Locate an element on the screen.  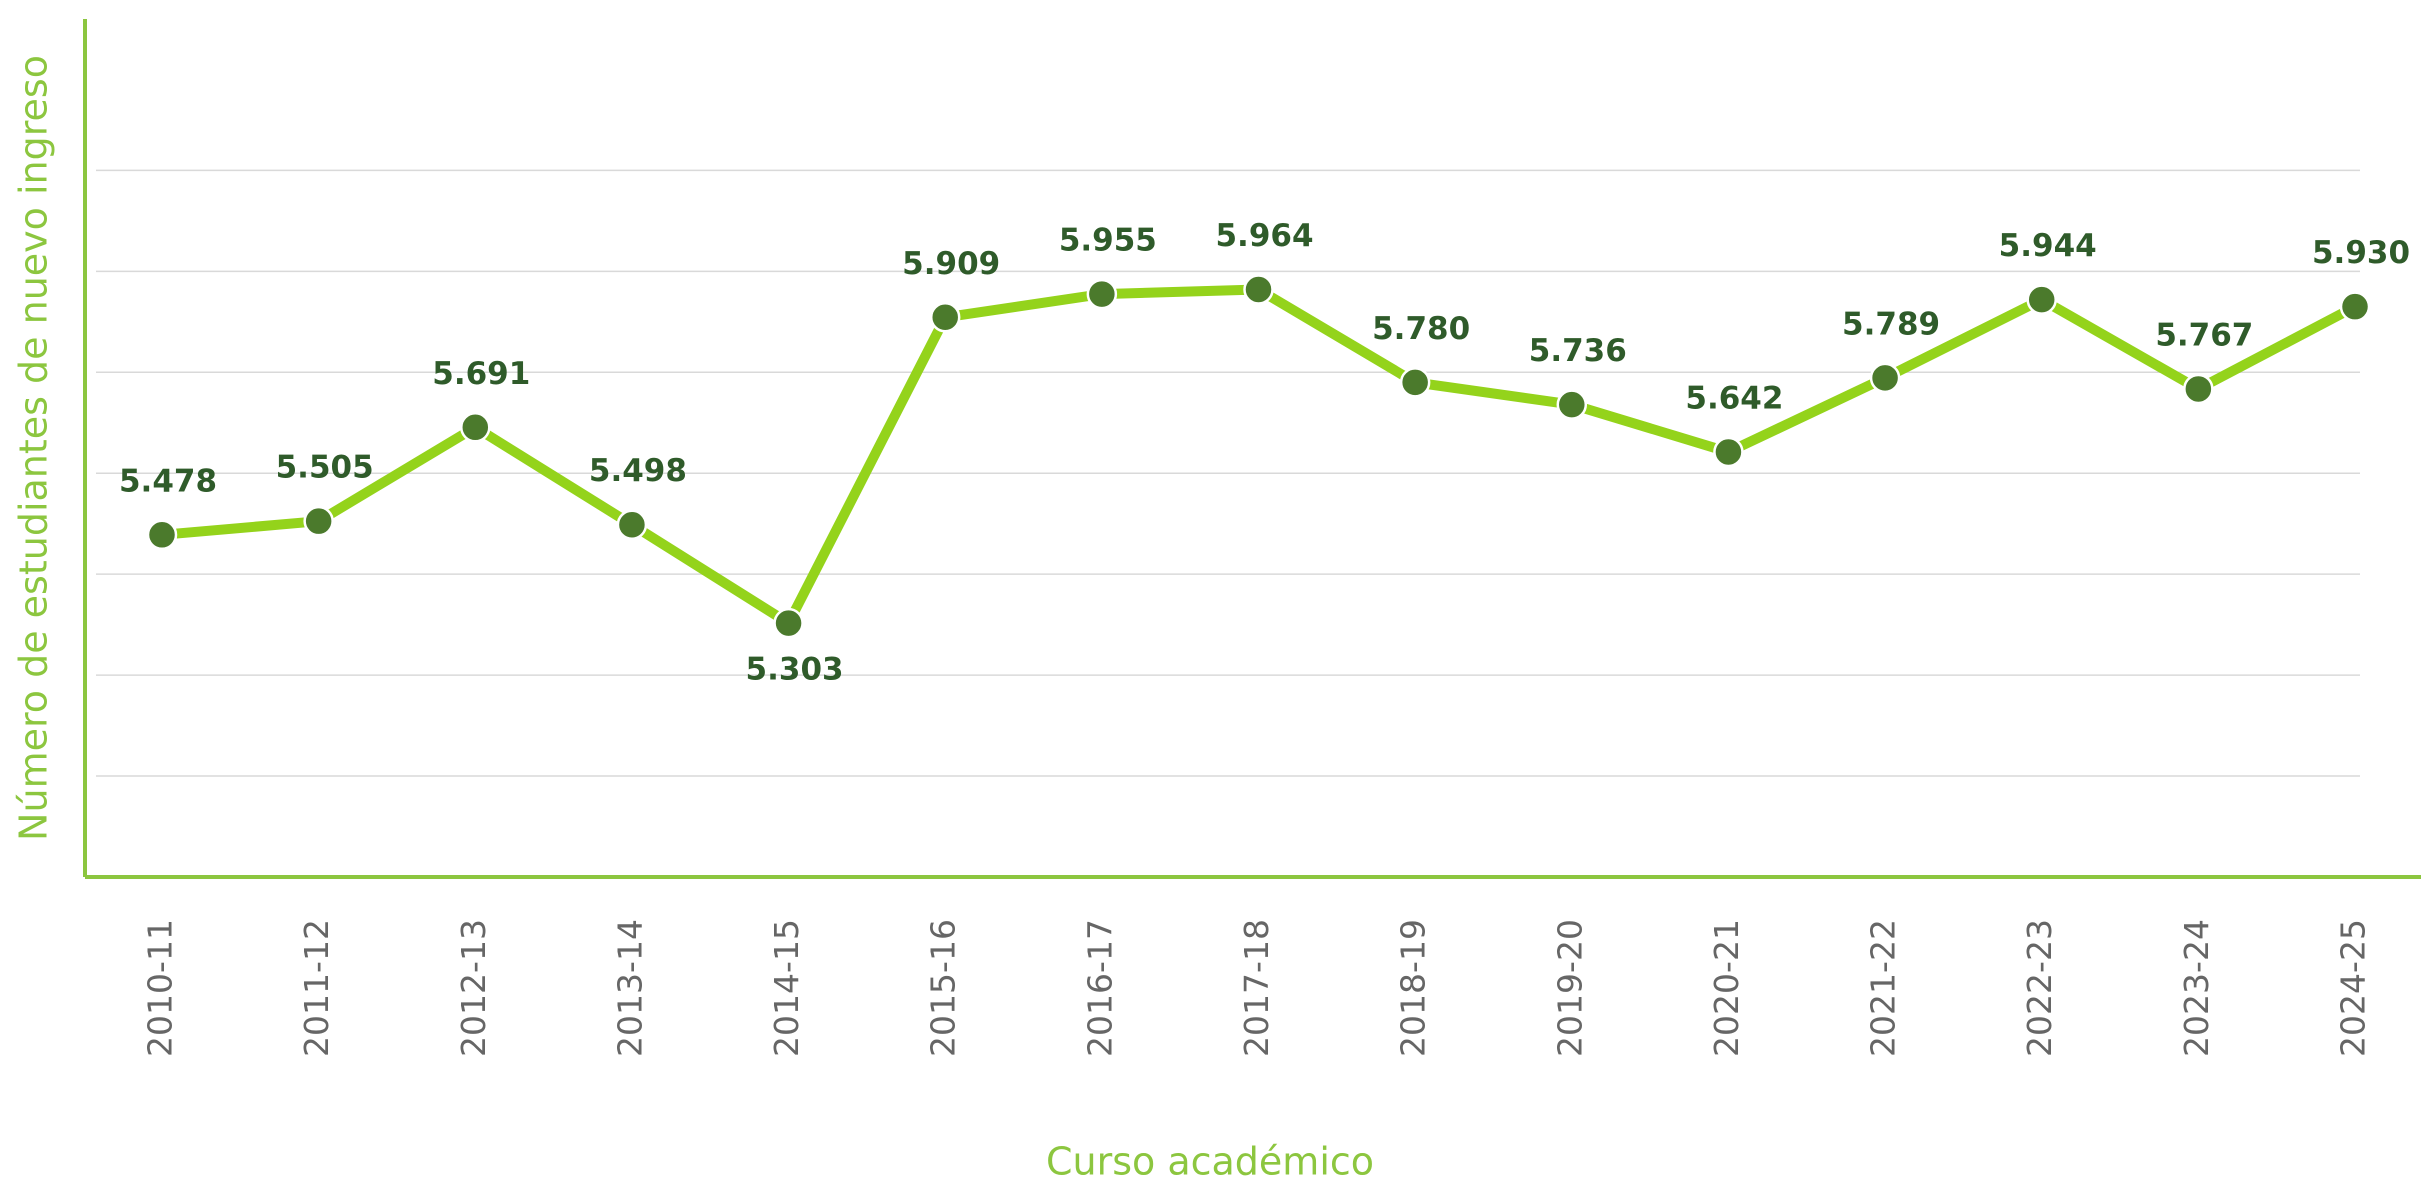
data-label: 5.964 is located at coordinates (1264, 236).